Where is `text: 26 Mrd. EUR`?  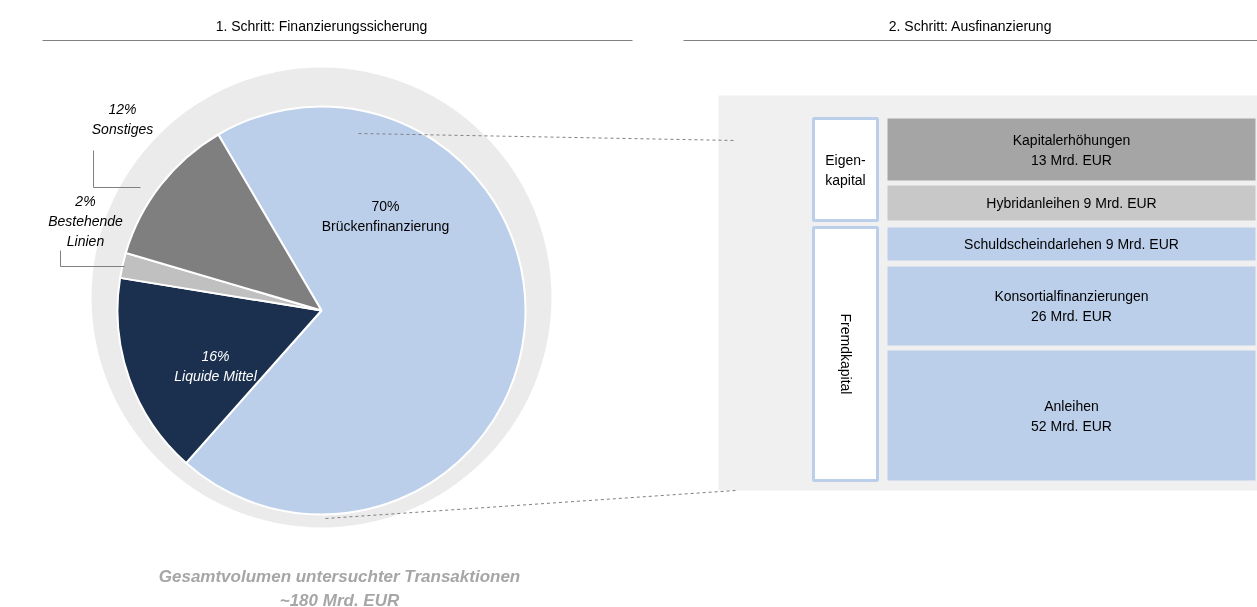 text: 26 Mrd. EUR is located at coordinates (1071, 316).